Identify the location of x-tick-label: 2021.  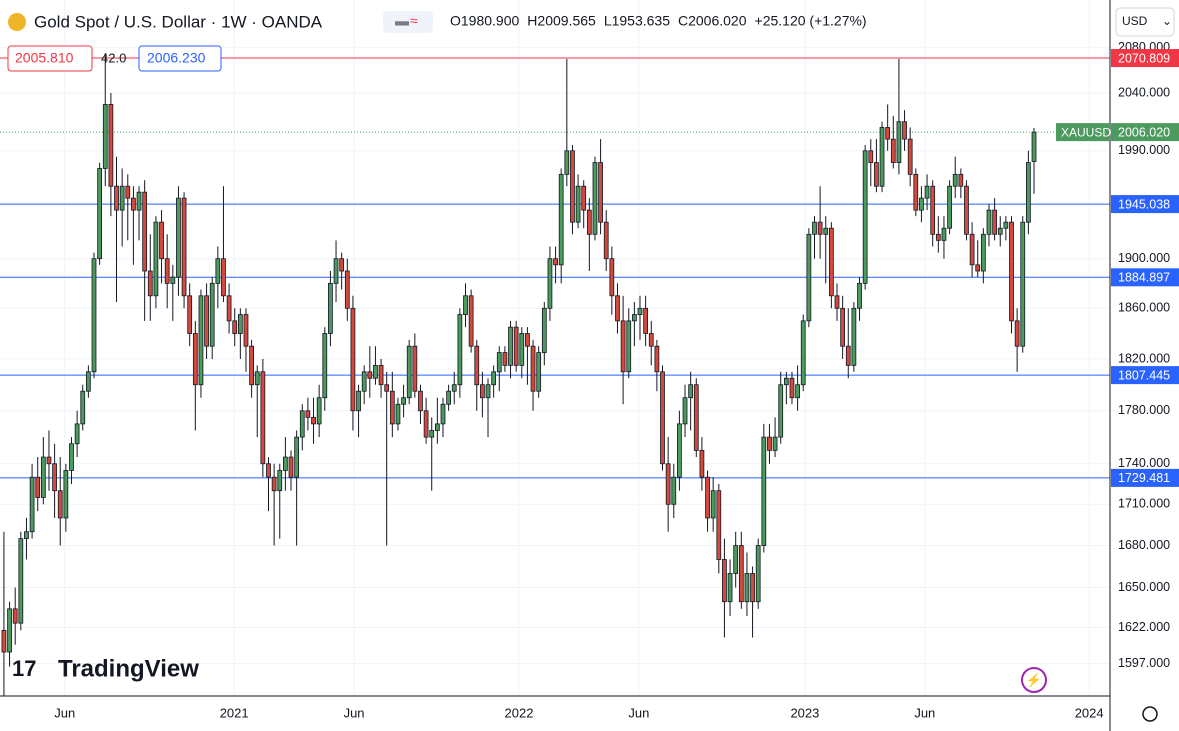
(234, 712).